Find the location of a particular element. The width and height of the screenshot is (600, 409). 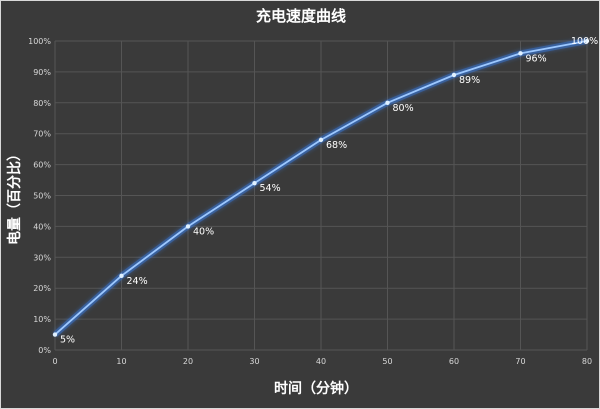

y-tick-label: 20% is located at coordinates (42, 288).